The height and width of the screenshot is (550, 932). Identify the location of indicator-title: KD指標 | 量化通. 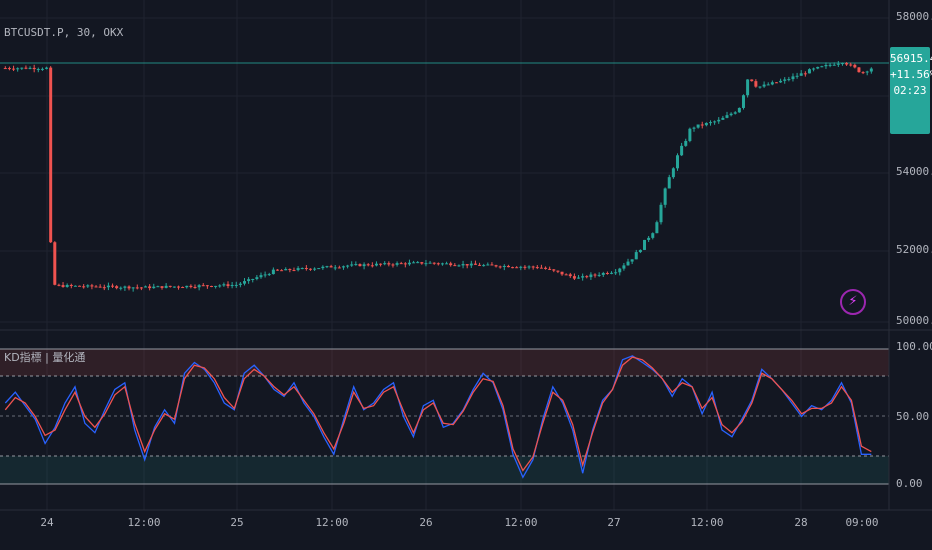
(45, 357).